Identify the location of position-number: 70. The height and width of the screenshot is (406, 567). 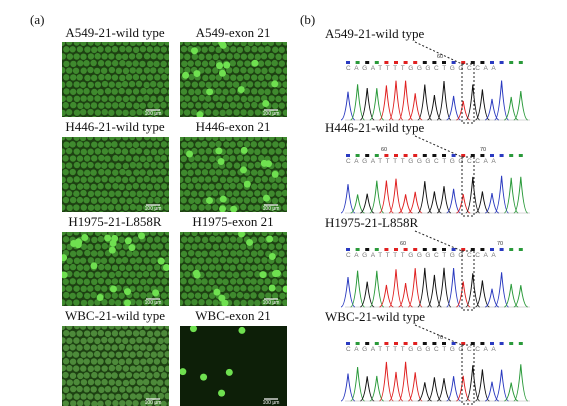
(500, 244).